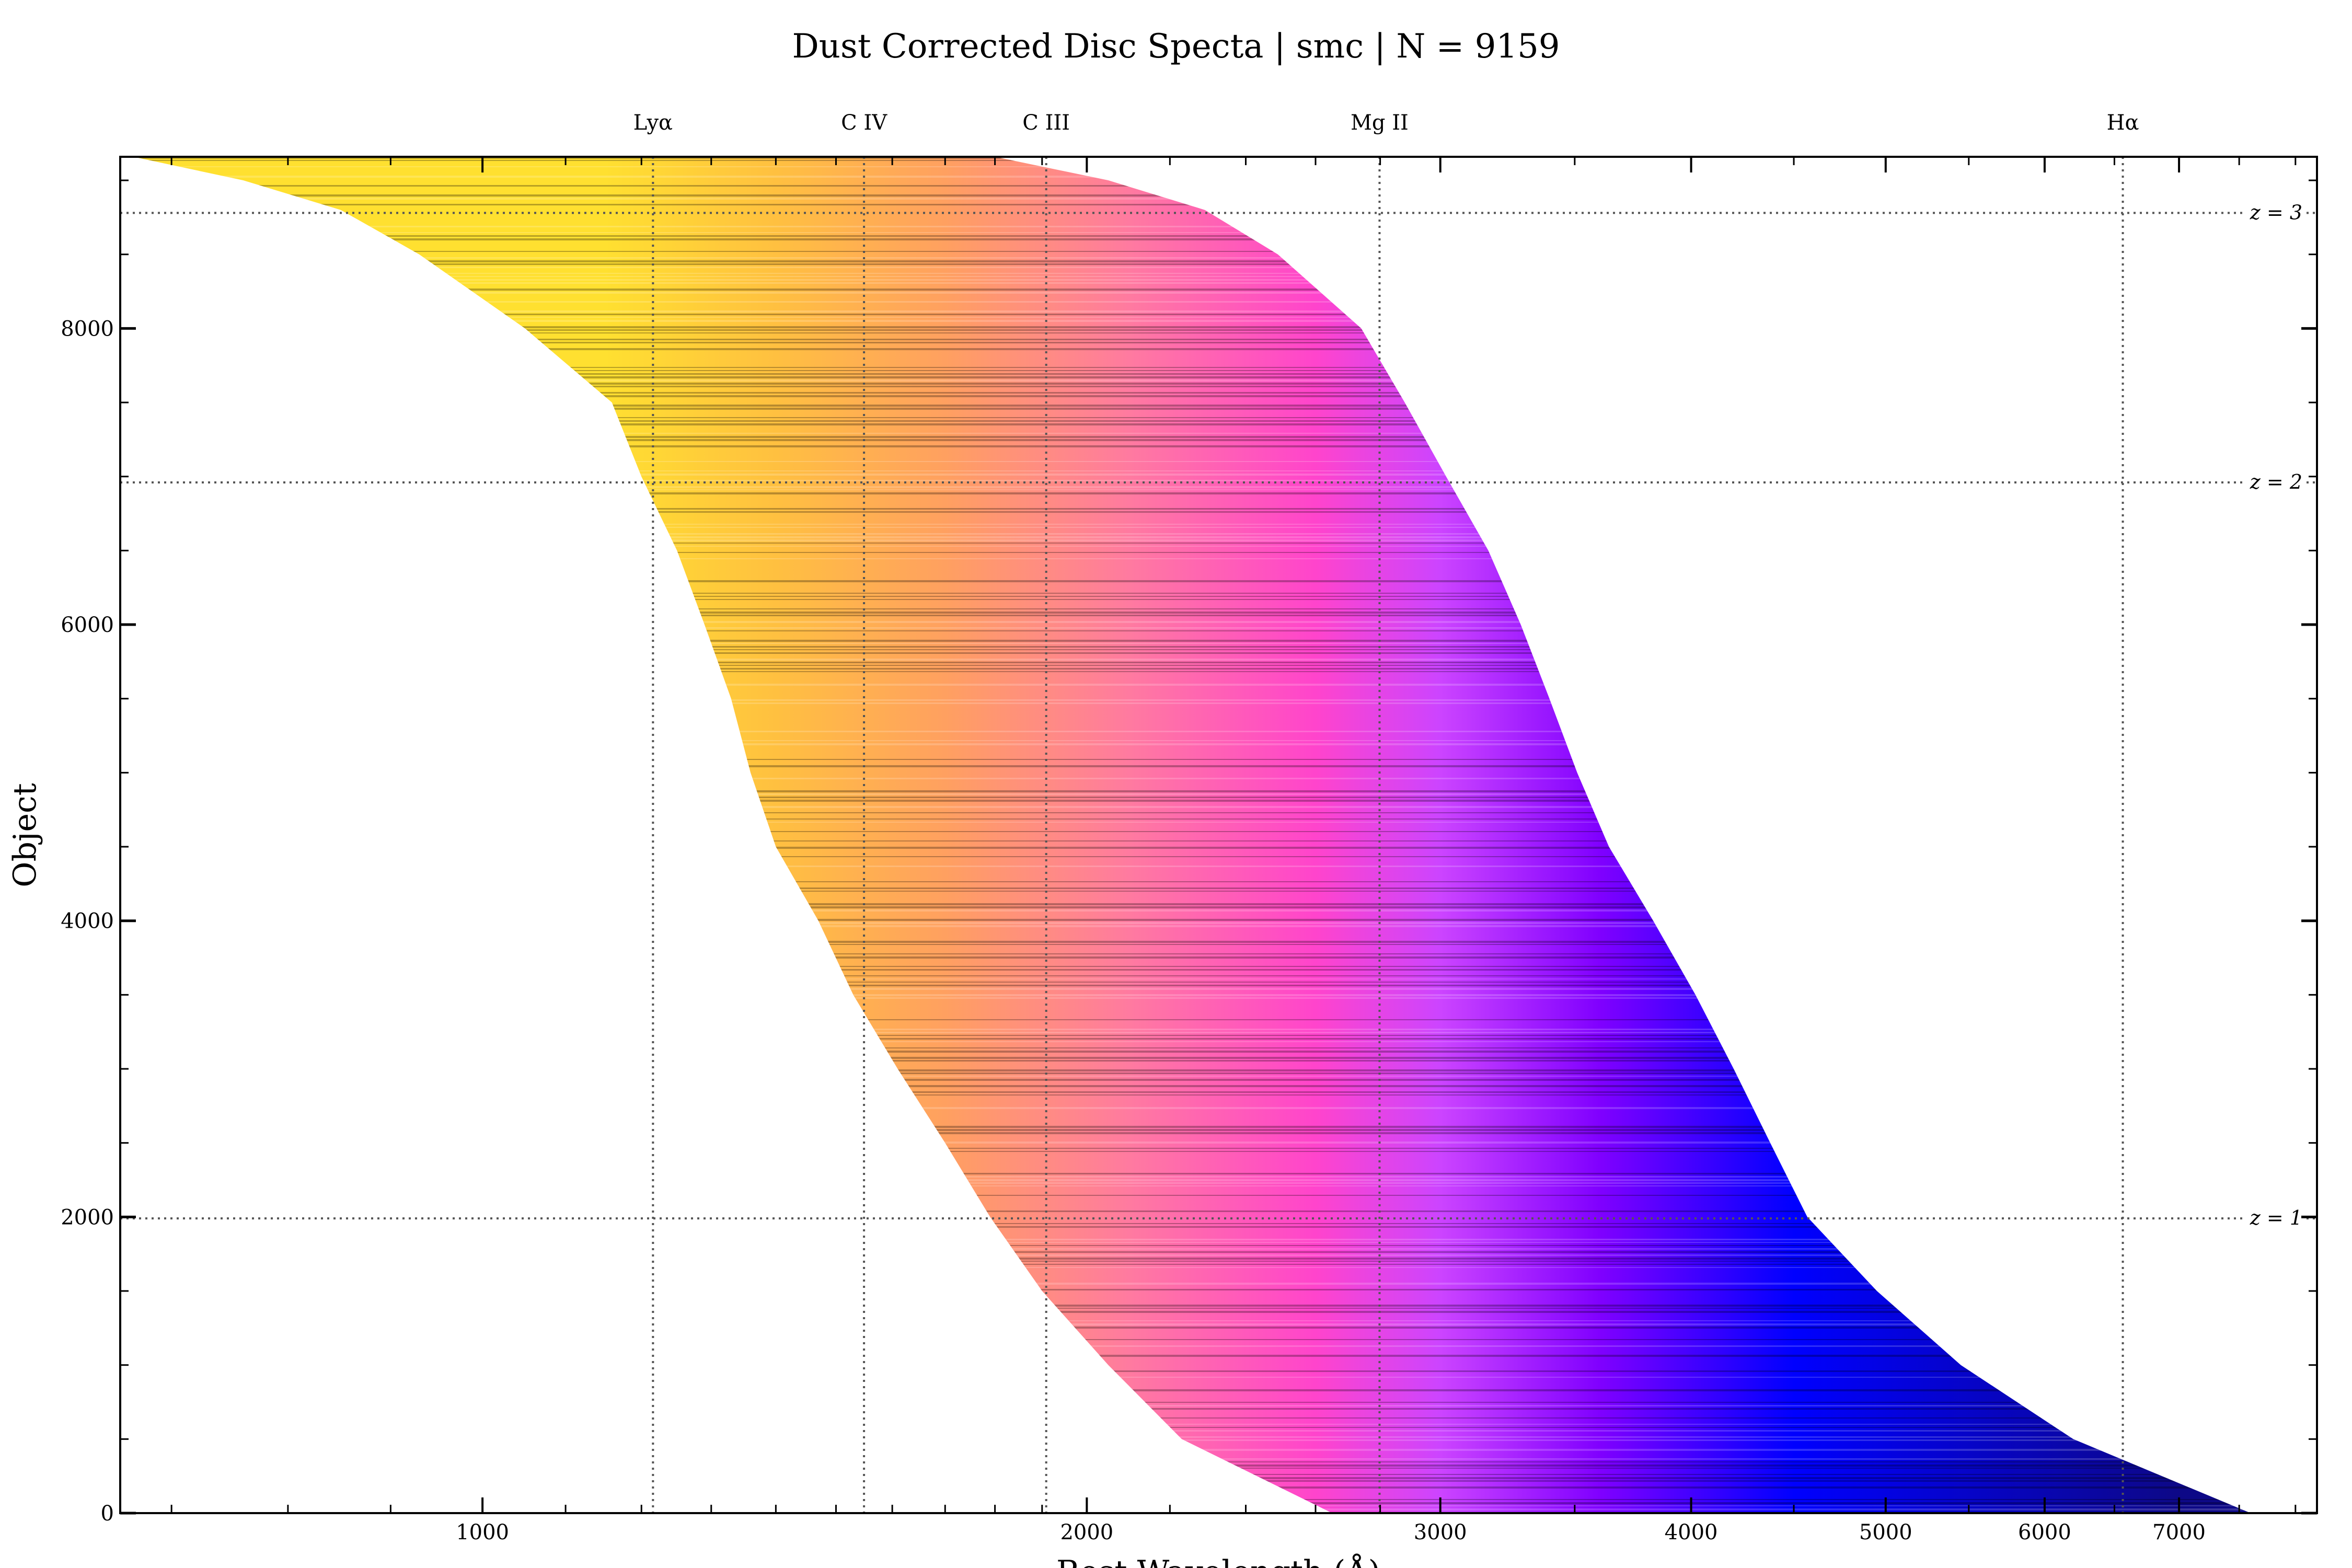  What do you see at coordinates (2276, 212) in the screenshot?
I see `redshift-label: z = 3` at bounding box center [2276, 212].